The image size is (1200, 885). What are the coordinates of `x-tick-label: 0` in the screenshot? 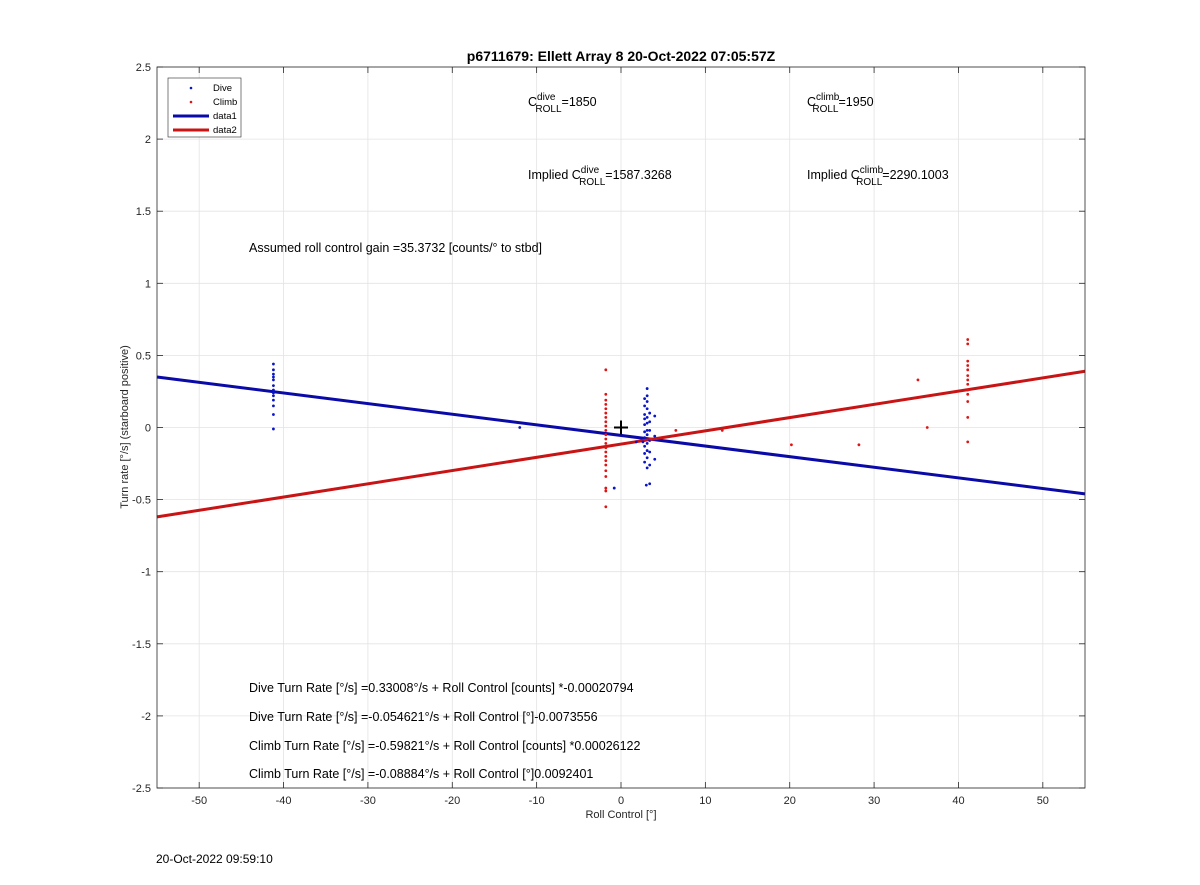 It's located at (621, 801).